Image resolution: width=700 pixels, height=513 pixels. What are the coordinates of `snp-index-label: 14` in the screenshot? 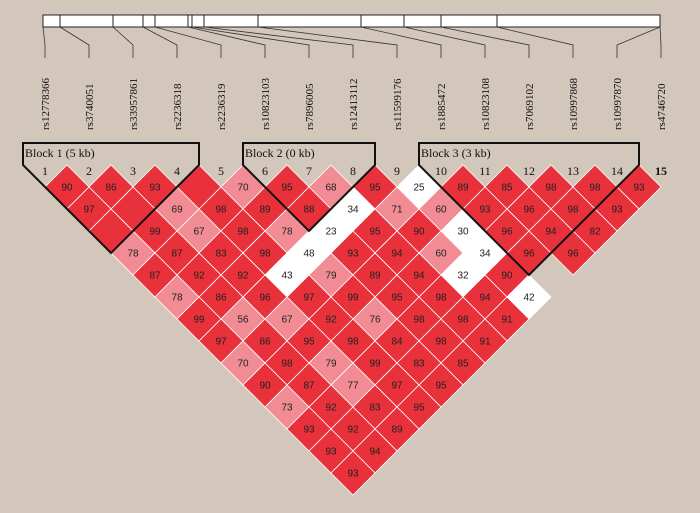 It's located at (617, 171).